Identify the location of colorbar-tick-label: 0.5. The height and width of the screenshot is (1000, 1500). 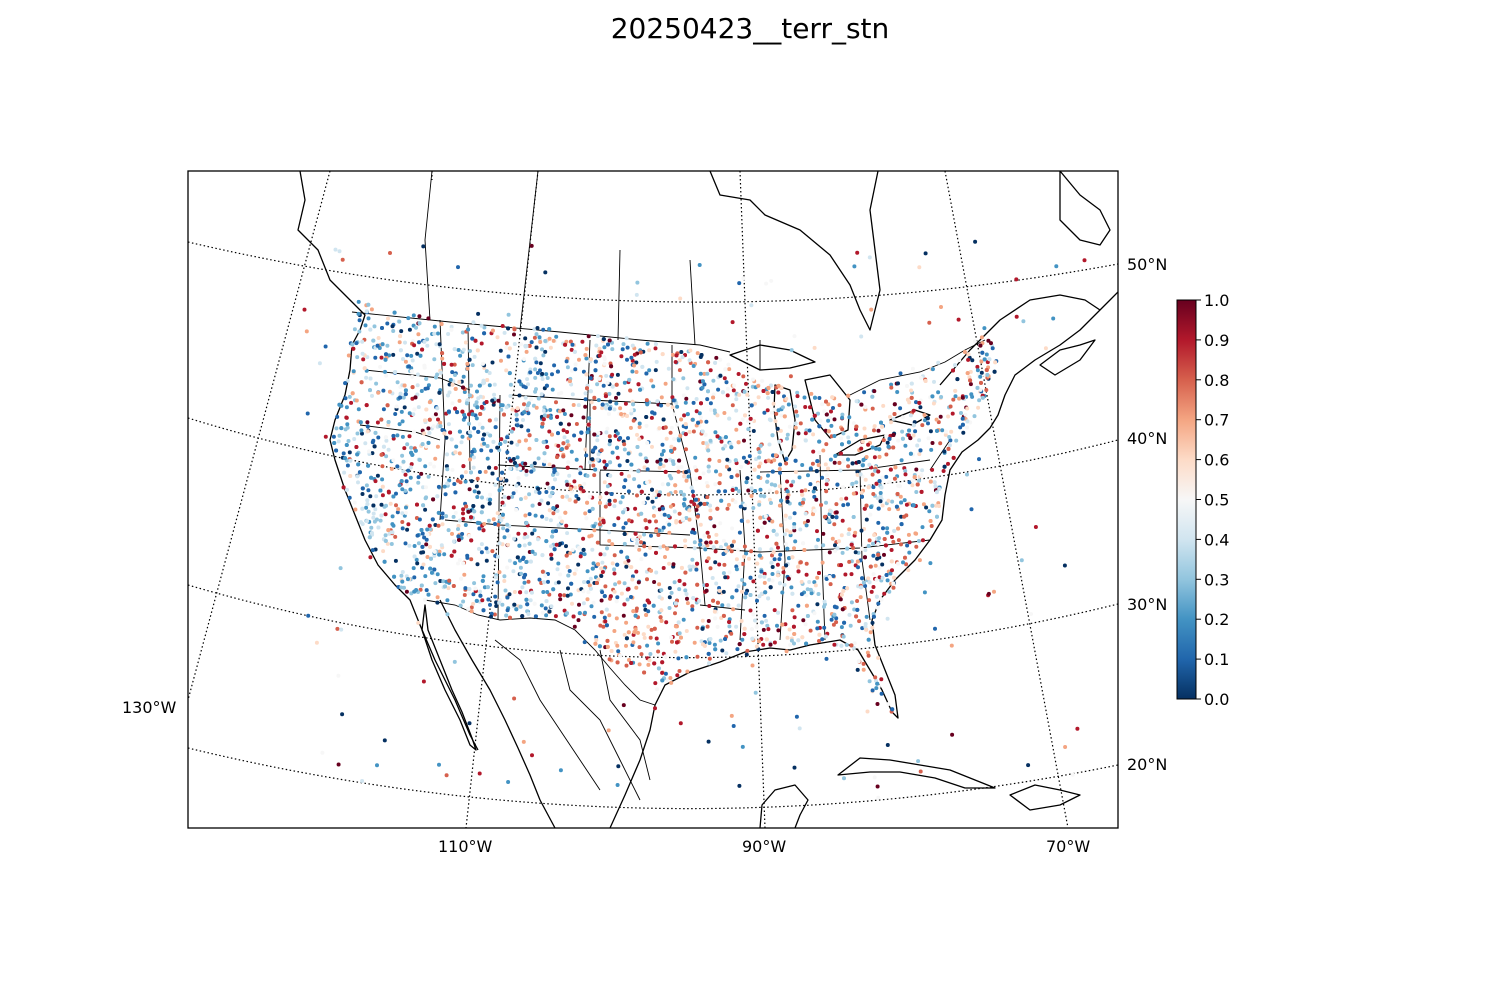
(1216, 500).